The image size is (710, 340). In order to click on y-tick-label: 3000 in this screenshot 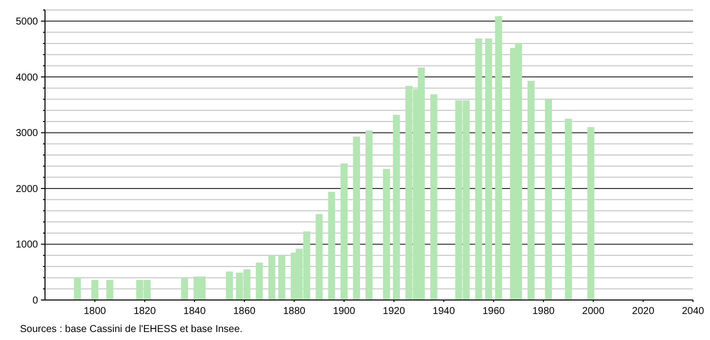, I will do `click(27, 134)`.